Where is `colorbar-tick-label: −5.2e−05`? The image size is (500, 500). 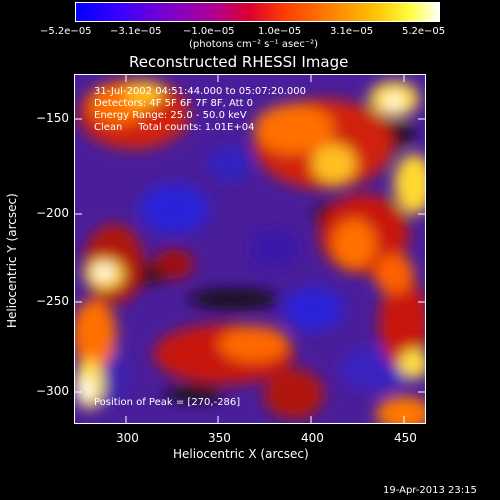
colorbar-tick-label: −5.2e−05 is located at coordinates (66, 31).